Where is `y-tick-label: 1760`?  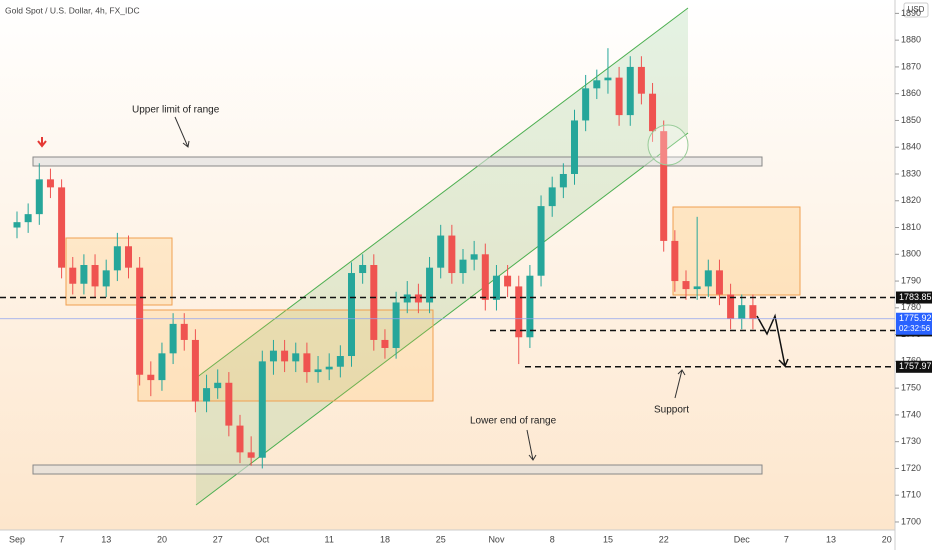
y-tick-label: 1760 is located at coordinates (911, 361).